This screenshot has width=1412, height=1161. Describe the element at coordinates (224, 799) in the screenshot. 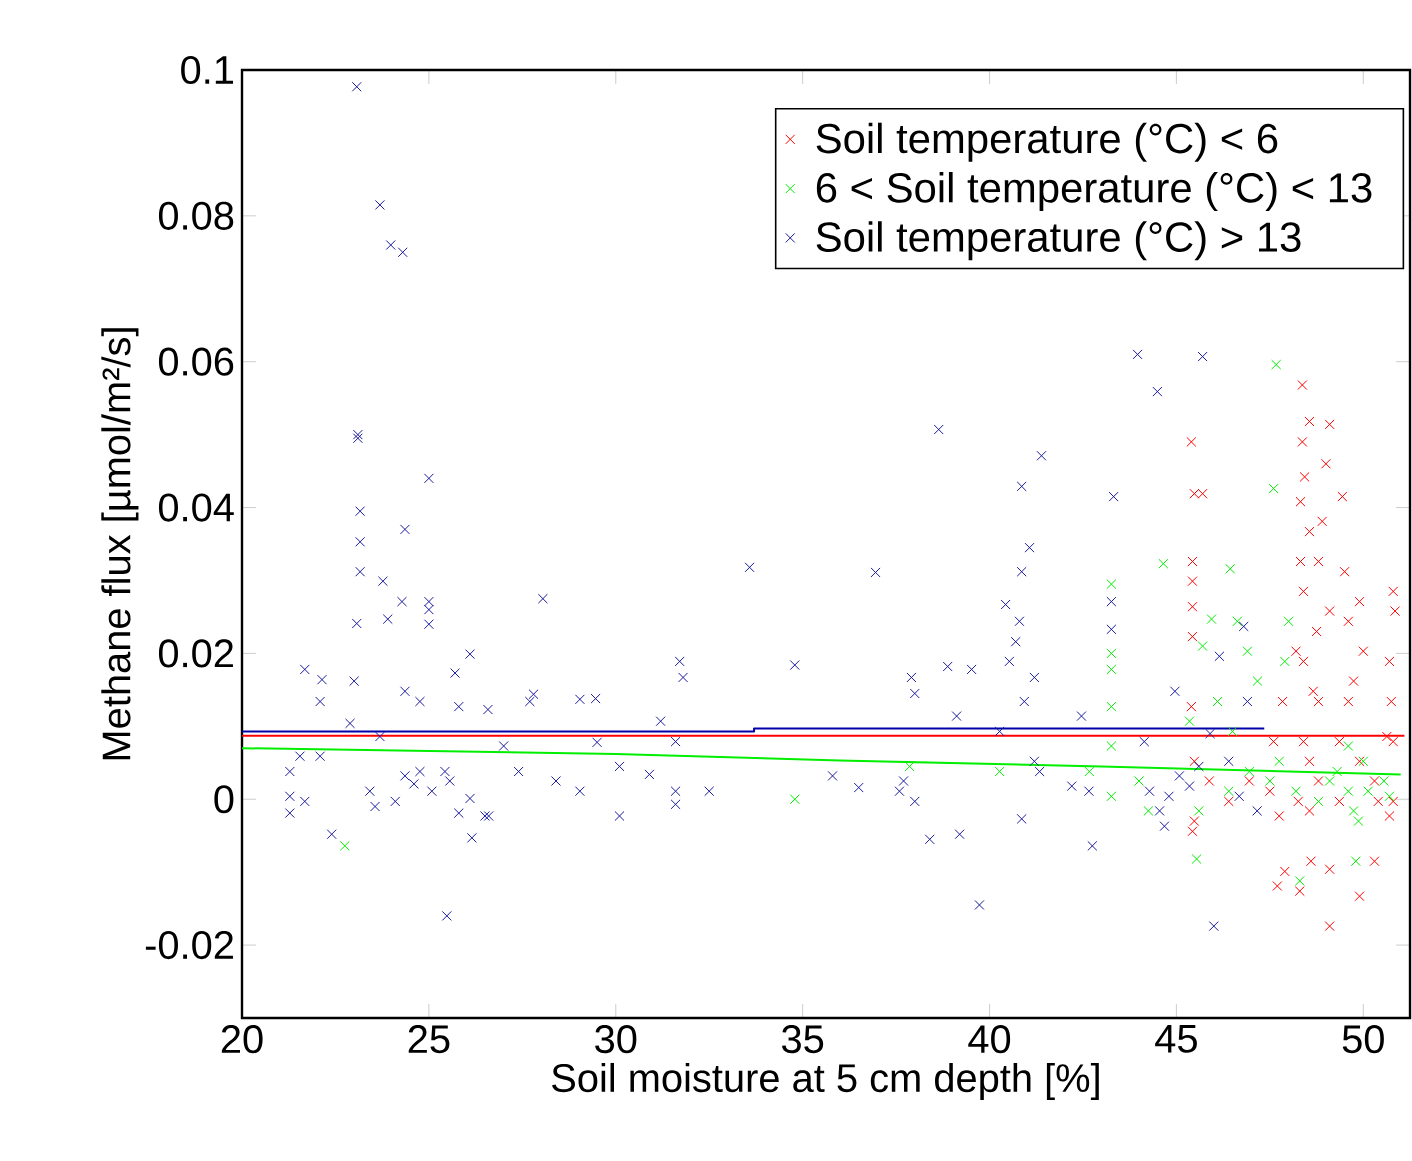

I see `y-tick-label: 0` at that location.